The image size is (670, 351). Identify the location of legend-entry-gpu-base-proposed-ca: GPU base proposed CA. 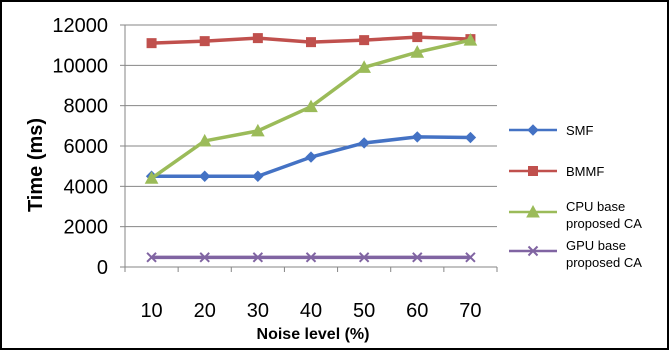
(575, 254).